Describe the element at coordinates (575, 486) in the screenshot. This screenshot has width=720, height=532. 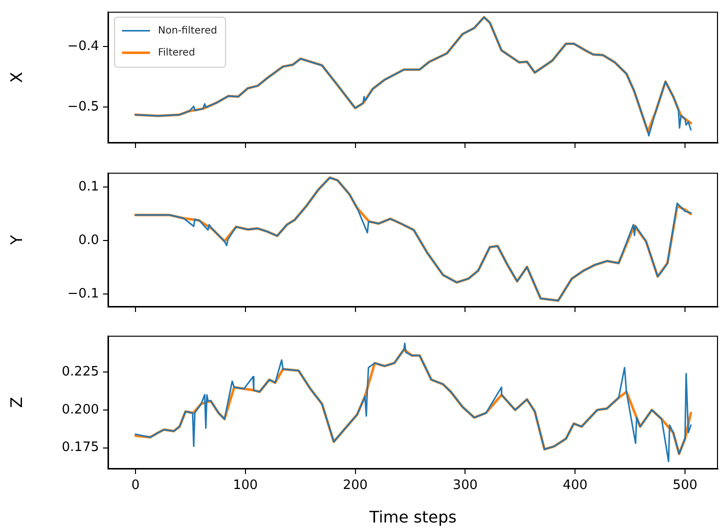
I see `x-tick-label: 400` at that location.